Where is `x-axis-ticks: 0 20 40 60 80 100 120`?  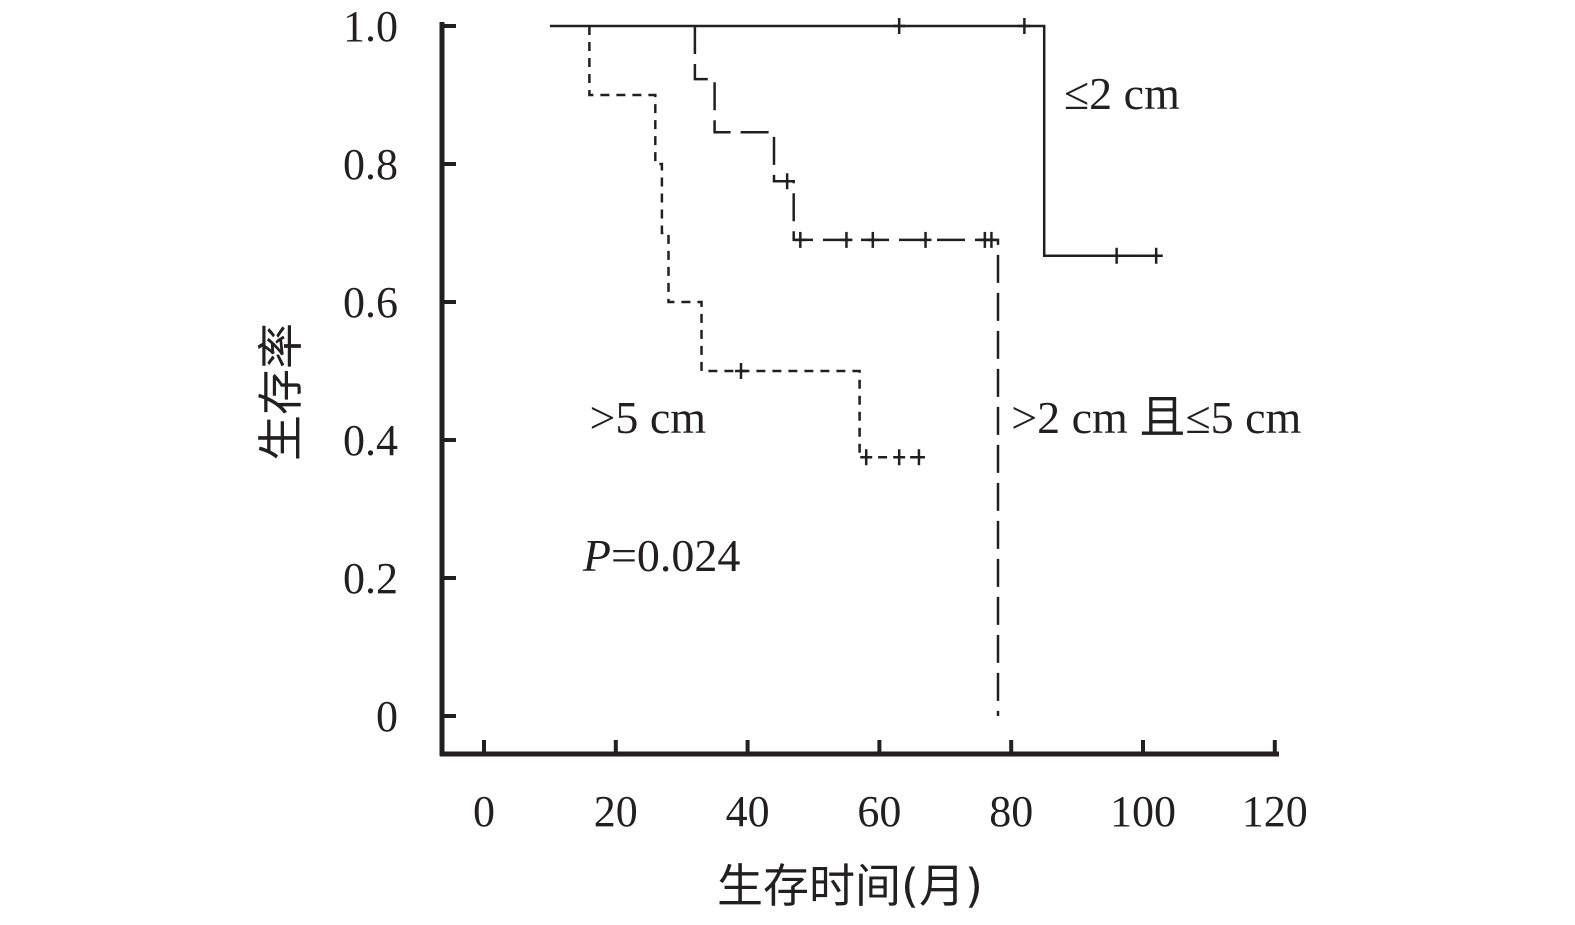
x-axis-ticks: 0 20 40 60 80 100 120 is located at coordinates (890, 788).